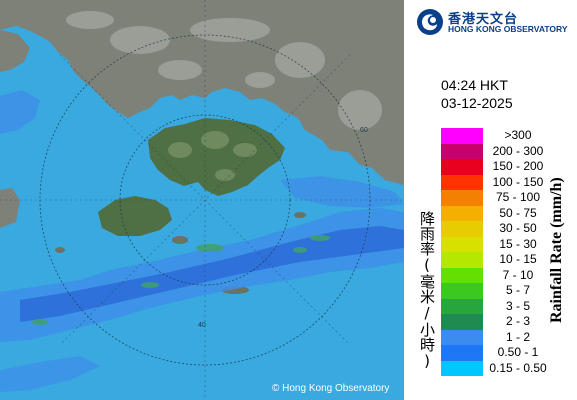  Describe the element at coordinates (496, 337) in the screenshot. I see `legend-row: 1 - 2` at that location.